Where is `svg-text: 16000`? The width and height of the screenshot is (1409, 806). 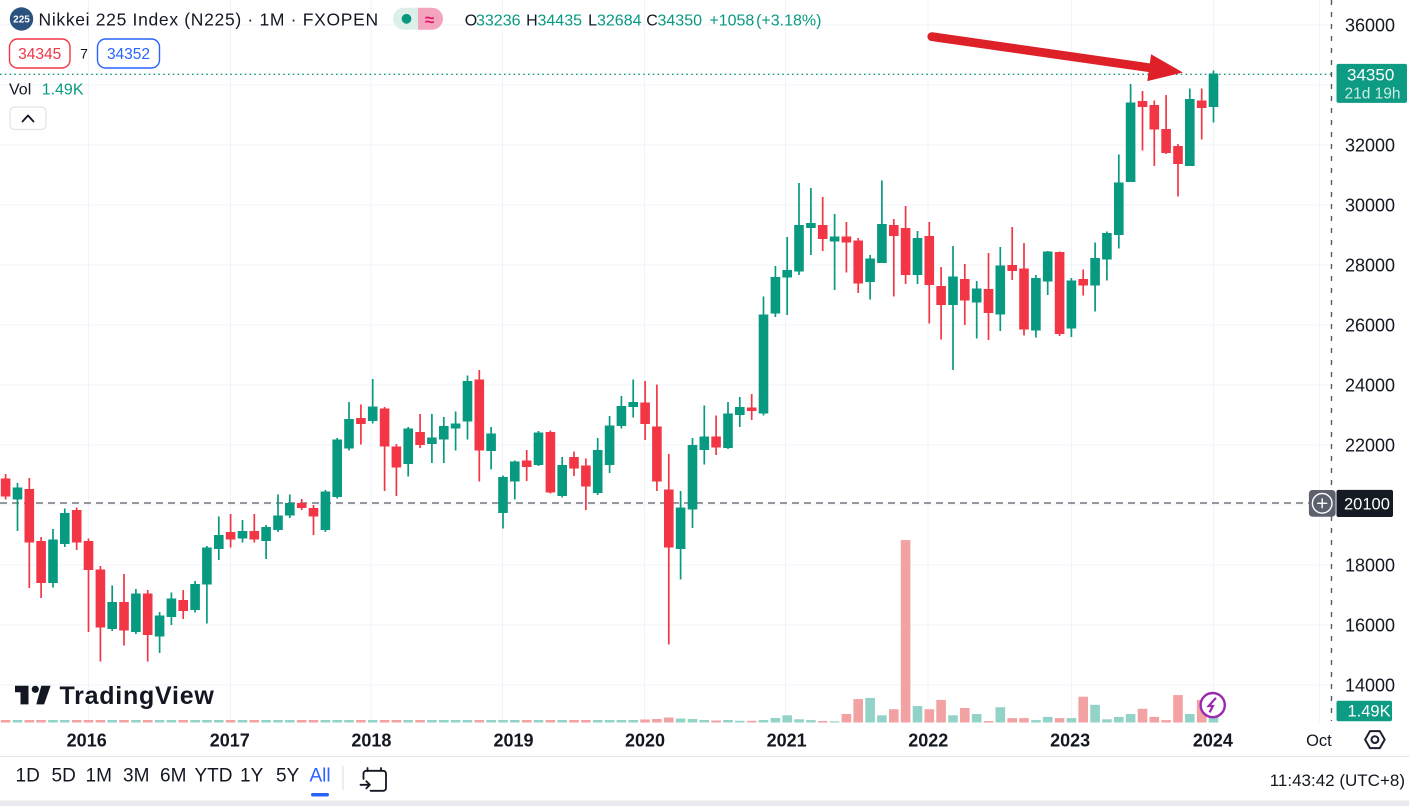
svg-text: 16000 is located at coordinates (1370, 626).